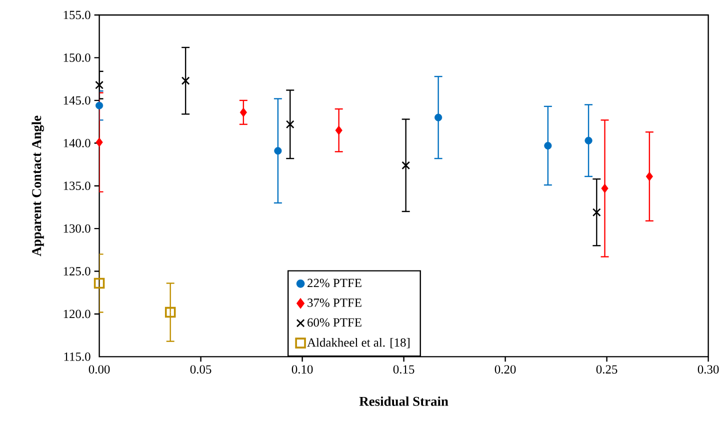 This screenshot has height=421, width=725. Describe the element at coordinates (77, 100) in the screenshot. I see `y-tick-label: 145.0` at that location.